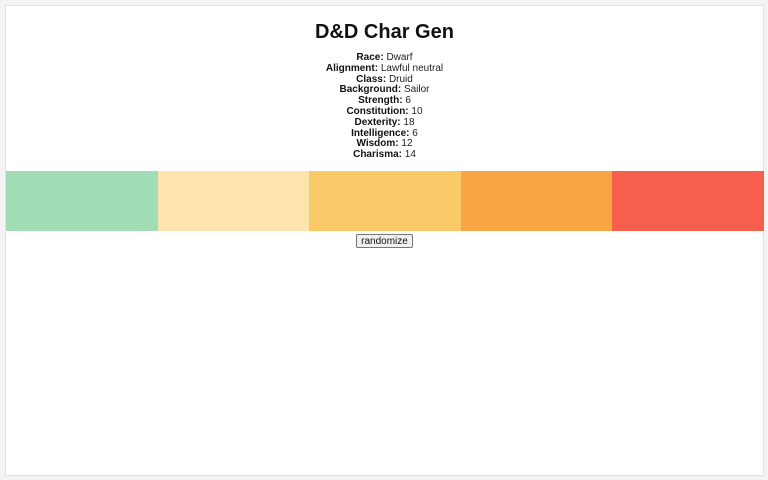 Image resolution: width=768 pixels, height=480 pixels. Describe the element at coordinates (377, 155) in the screenshot. I see `stat-label: Charisma:` at that location.